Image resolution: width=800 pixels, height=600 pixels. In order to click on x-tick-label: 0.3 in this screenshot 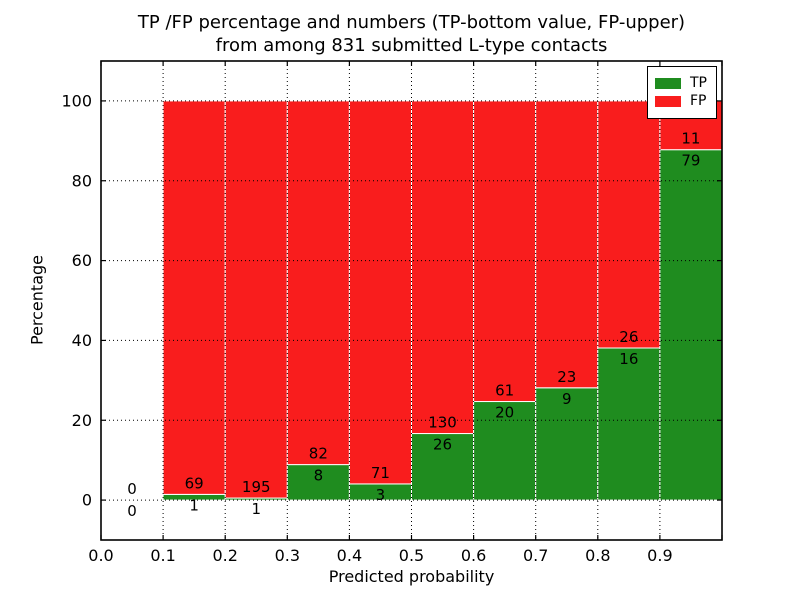, I will do `click(287, 555)`.